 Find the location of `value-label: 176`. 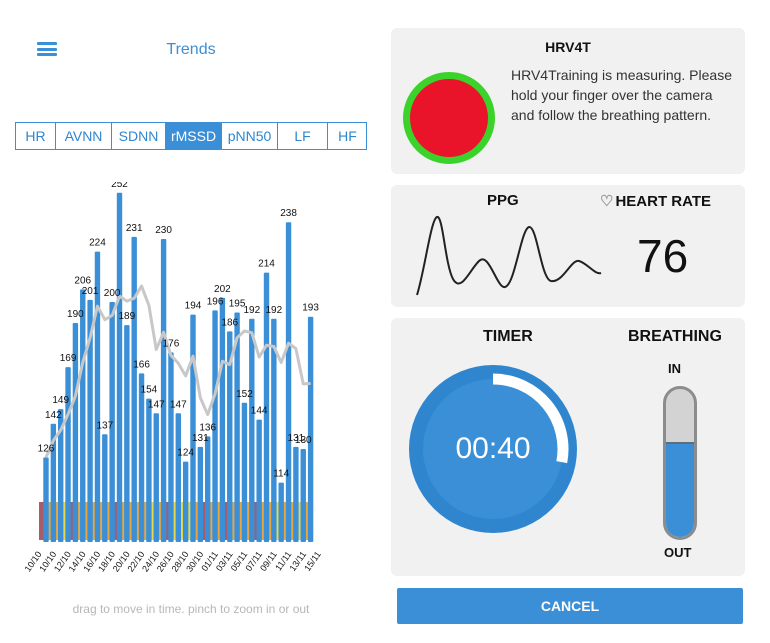

value-label: 176 is located at coordinates (171, 343).